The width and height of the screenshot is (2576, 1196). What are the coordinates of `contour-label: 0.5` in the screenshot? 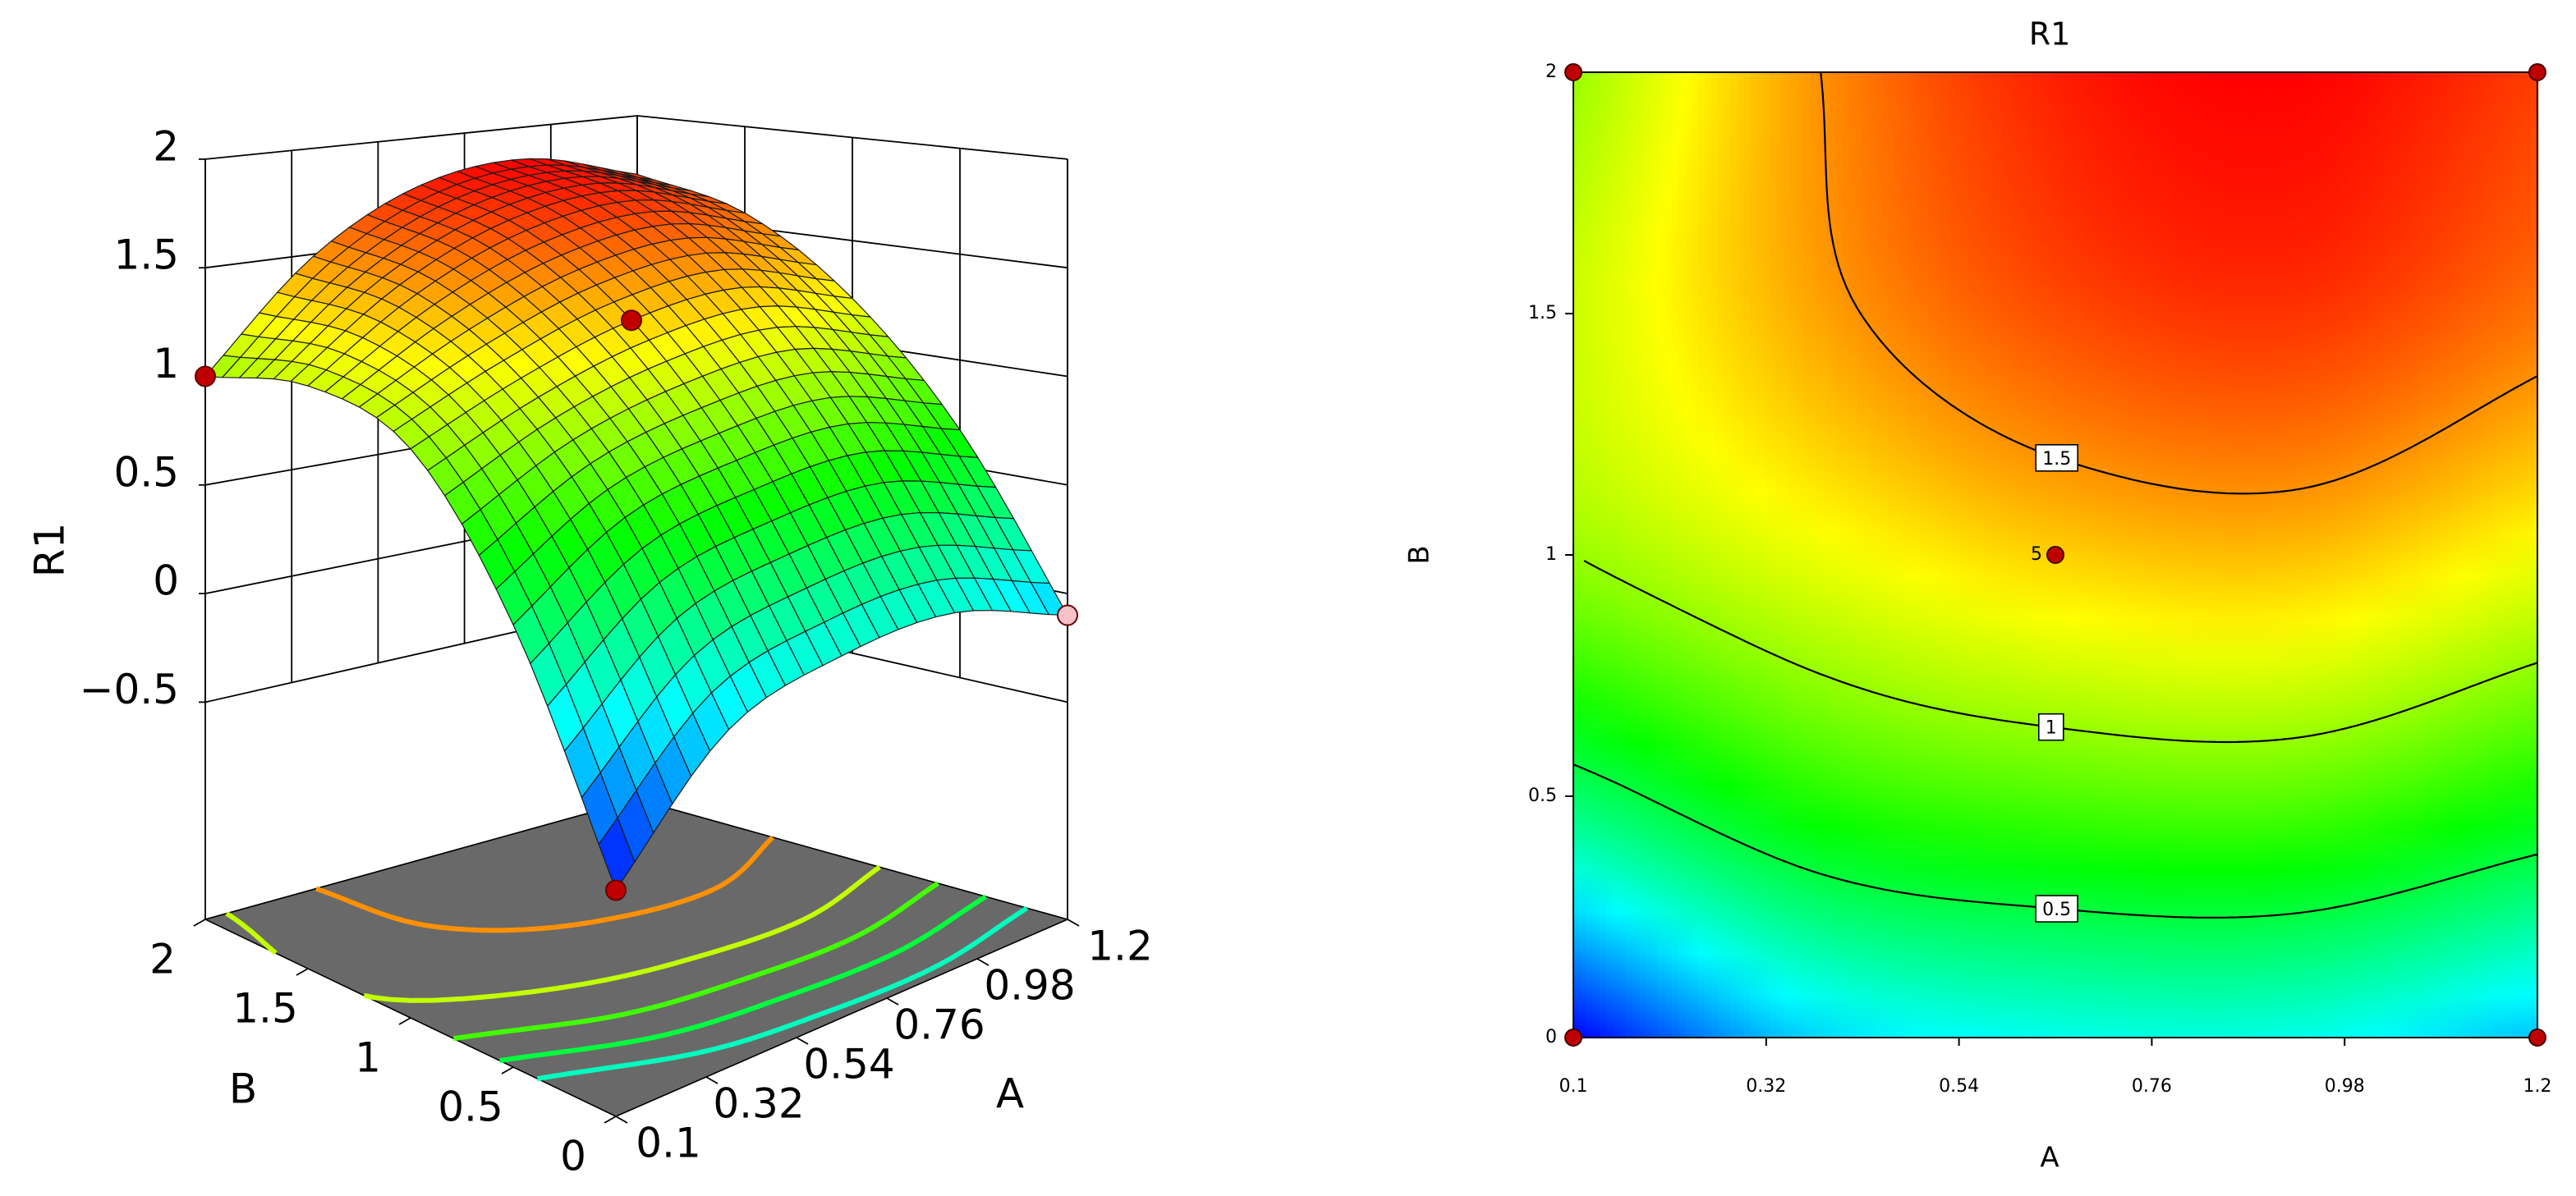 It's located at (2056, 910).